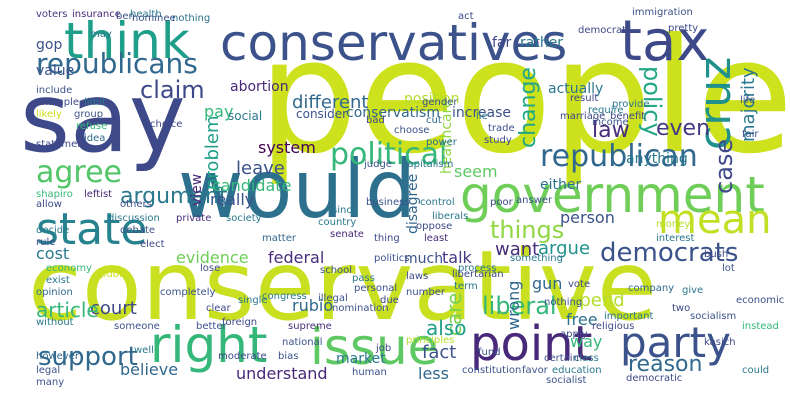  I want to click on cloud-word: something, so click(536, 258).